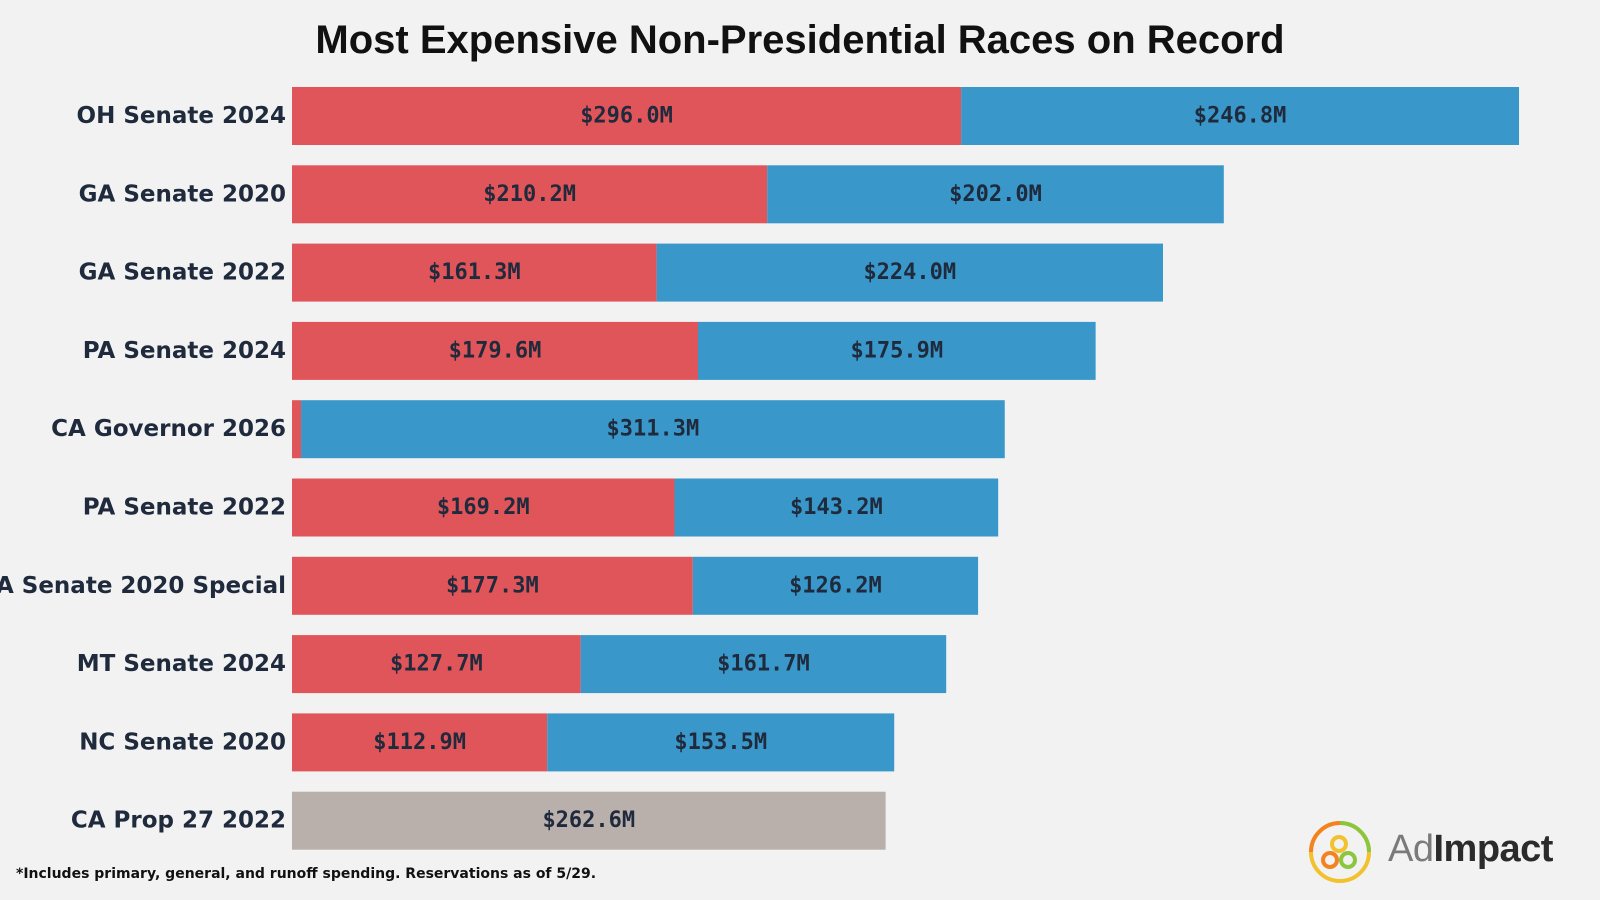 The image size is (1600, 900). I want to click on category-label: GA Senate 2022, so click(182, 273).